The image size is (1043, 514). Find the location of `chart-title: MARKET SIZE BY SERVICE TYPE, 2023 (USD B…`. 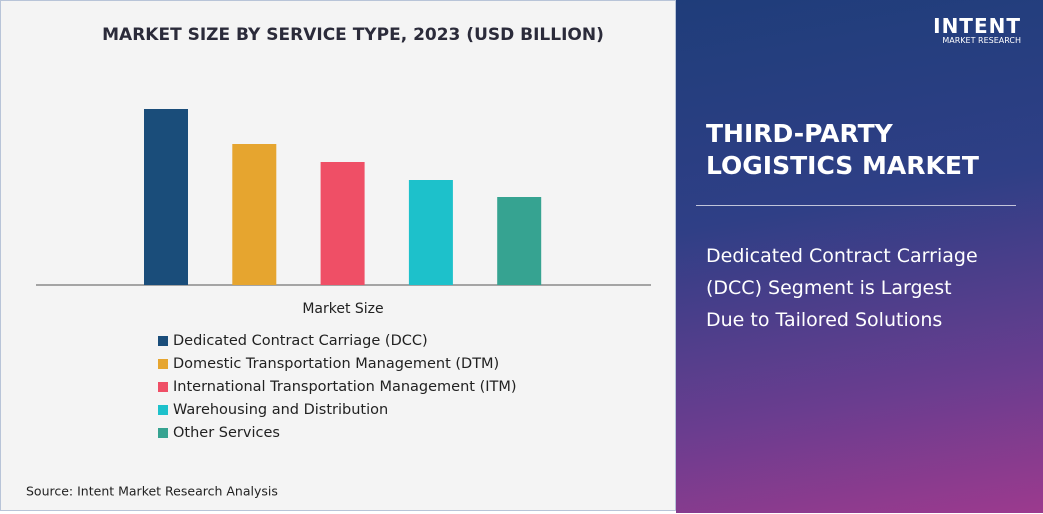

chart-title: MARKET SIZE BY SERVICE TYPE, 2023 (USD B… is located at coordinates (353, 35).